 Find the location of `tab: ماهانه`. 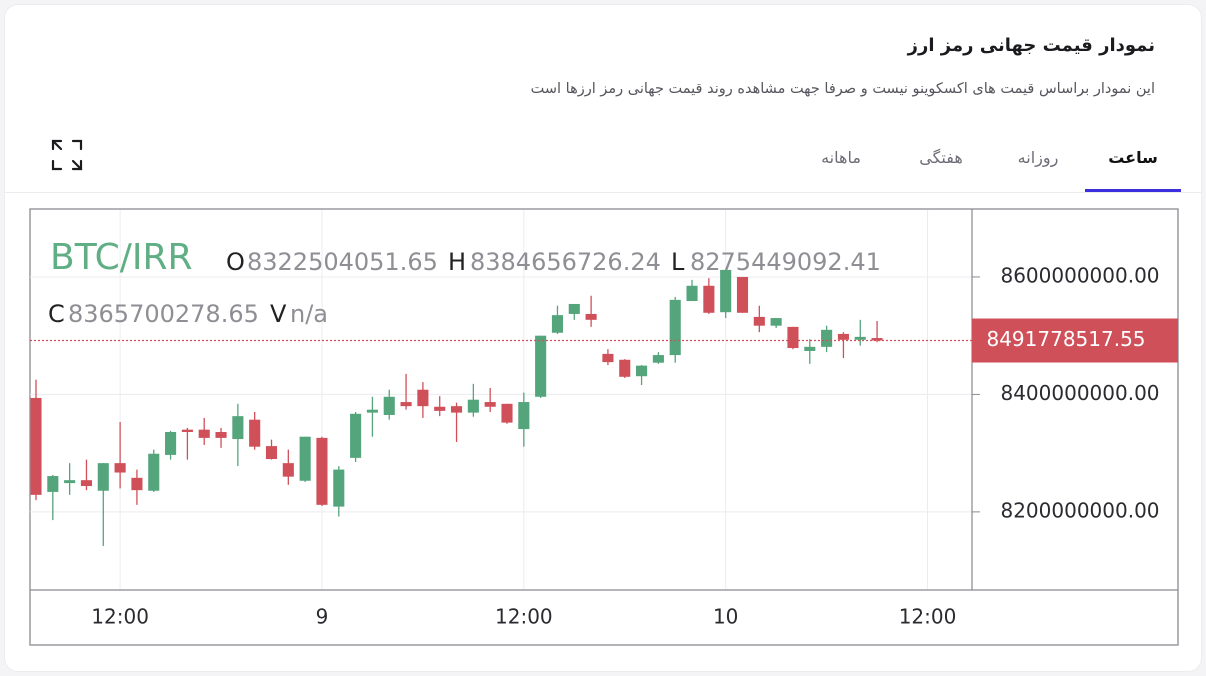

tab: ماهانه is located at coordinates (841, 157).